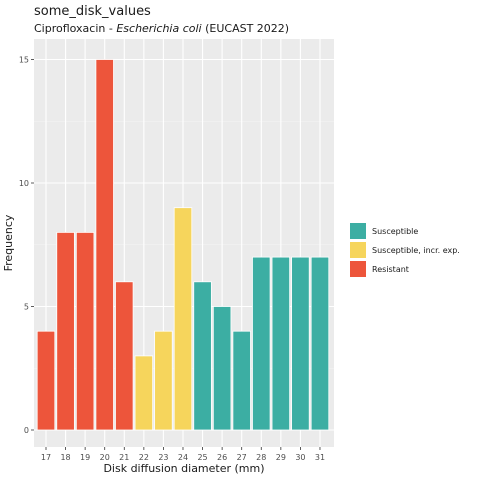 This screenshot has width=480, height=480. What do you see at coordinates (390, 269) in the screenshot?
I see `legend-label: Resistant` at bounding box center [390, 269].